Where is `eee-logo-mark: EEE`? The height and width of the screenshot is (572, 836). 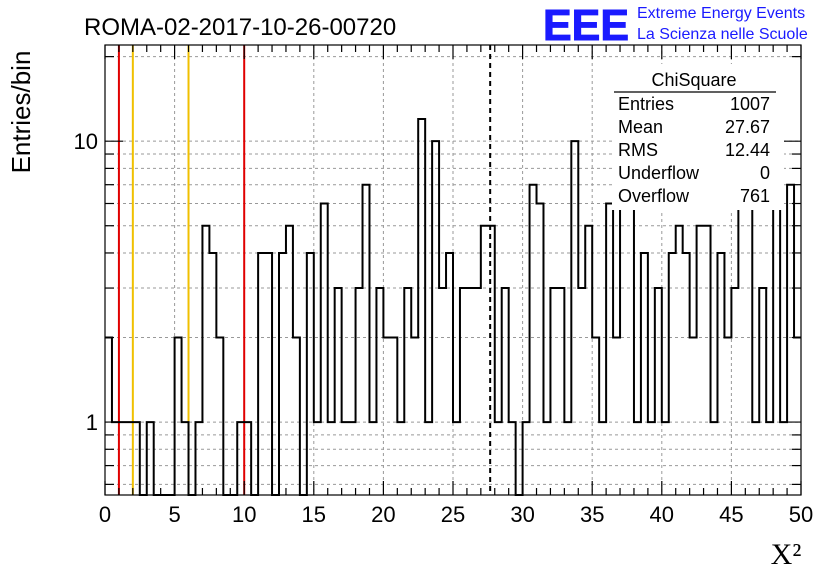 eee-logo-mark: EEE is located at coordinates (586, 25).